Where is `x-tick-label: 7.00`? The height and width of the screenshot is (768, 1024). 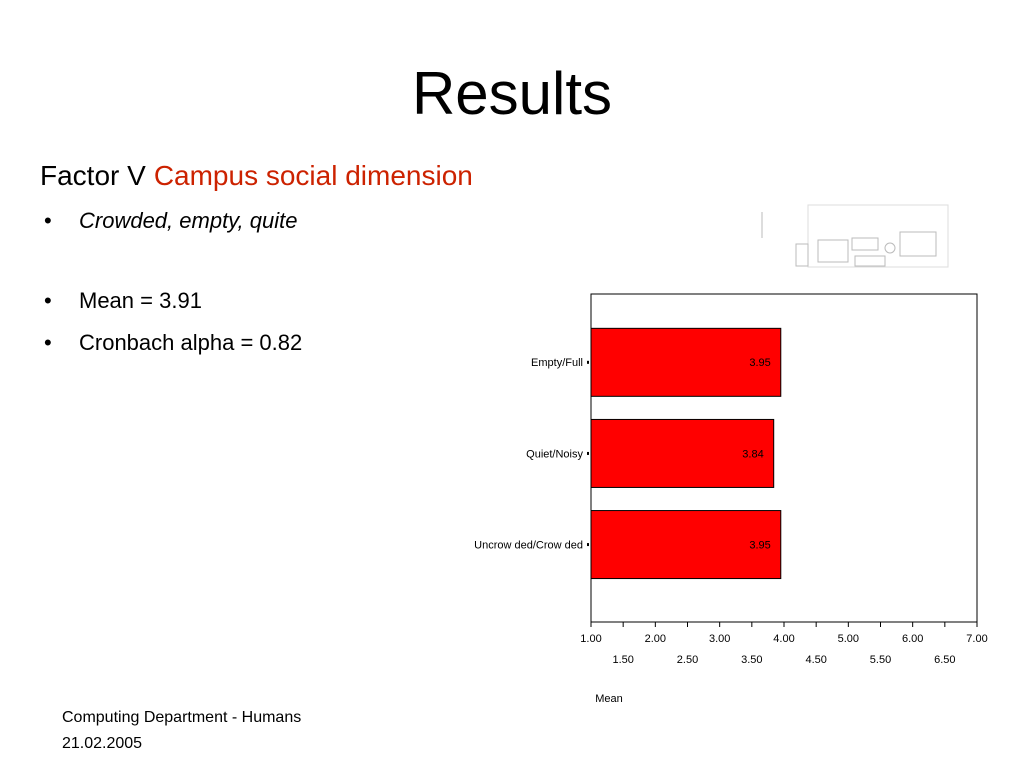
x-tick-label: 7.00 is located at coordinates (976, 639).